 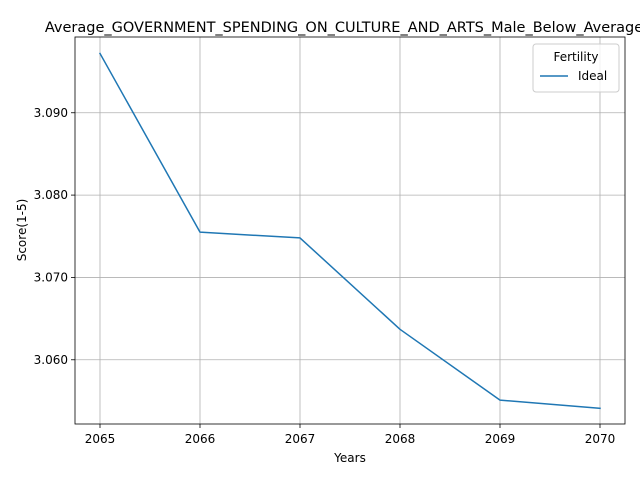 What do you see at coordinates (51, 360) in the screenshot?
I see `y-tick-label: 3.060` at bounding box center [51, 360].